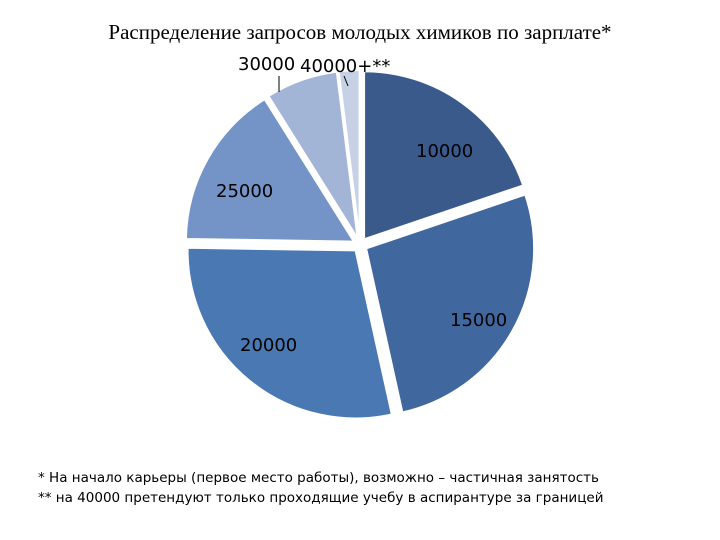 Image resolution: width=720 pixels, height=540 pixels. I want to click on slice-label: 15000, so click(478, 320).